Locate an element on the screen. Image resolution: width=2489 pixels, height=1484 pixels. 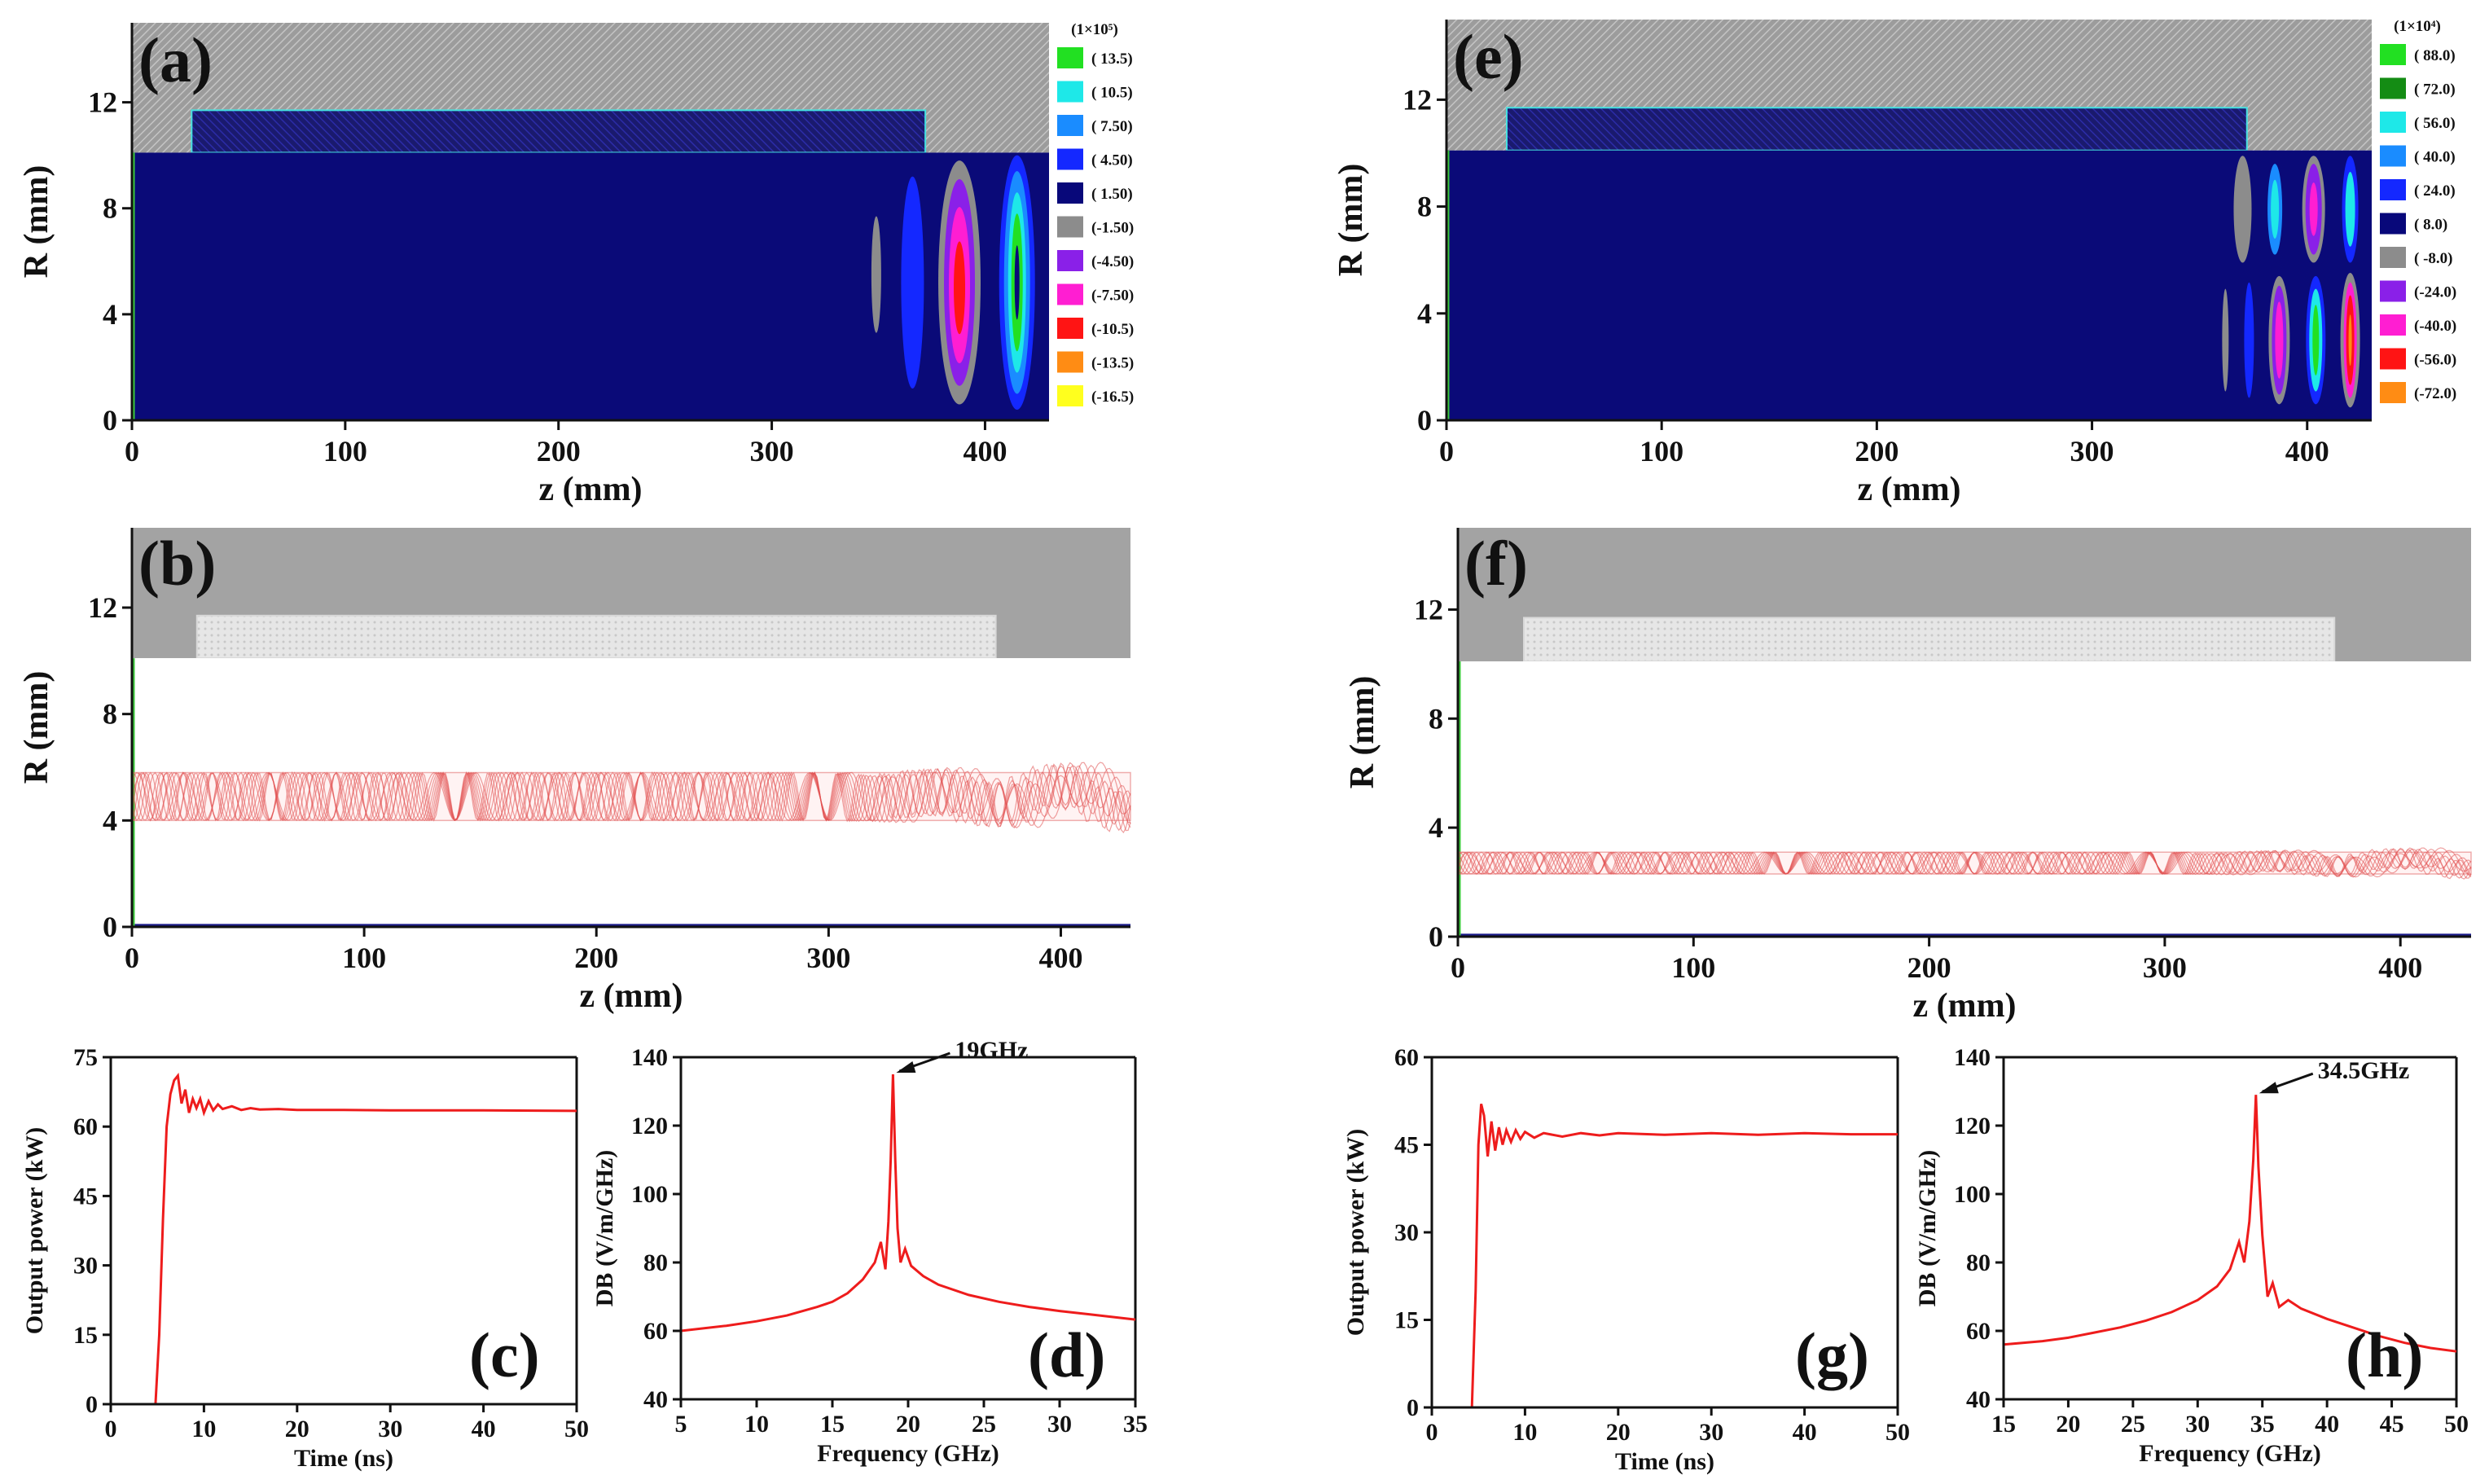
legend-label: (-16.5) is located at coordinates (1113, 397).